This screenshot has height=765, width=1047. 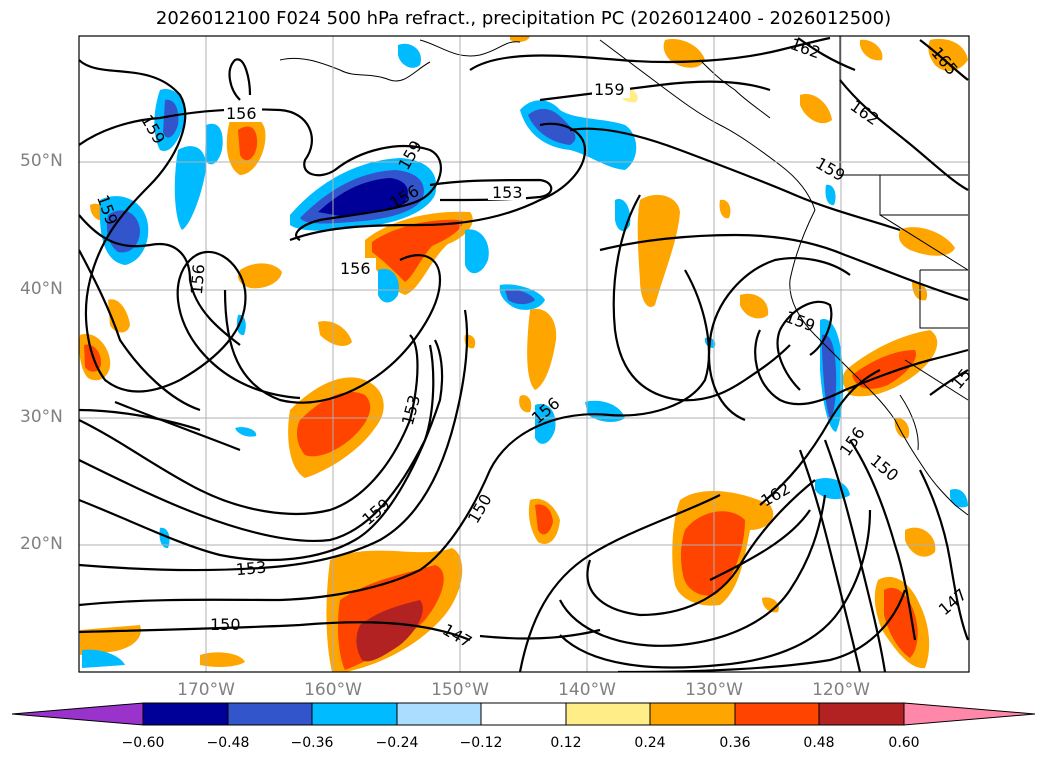 What do you see at coordinates (333, 690) in the screenshot?
I see `lon-label-160w: 160°W` at bounding box center [333, 690].